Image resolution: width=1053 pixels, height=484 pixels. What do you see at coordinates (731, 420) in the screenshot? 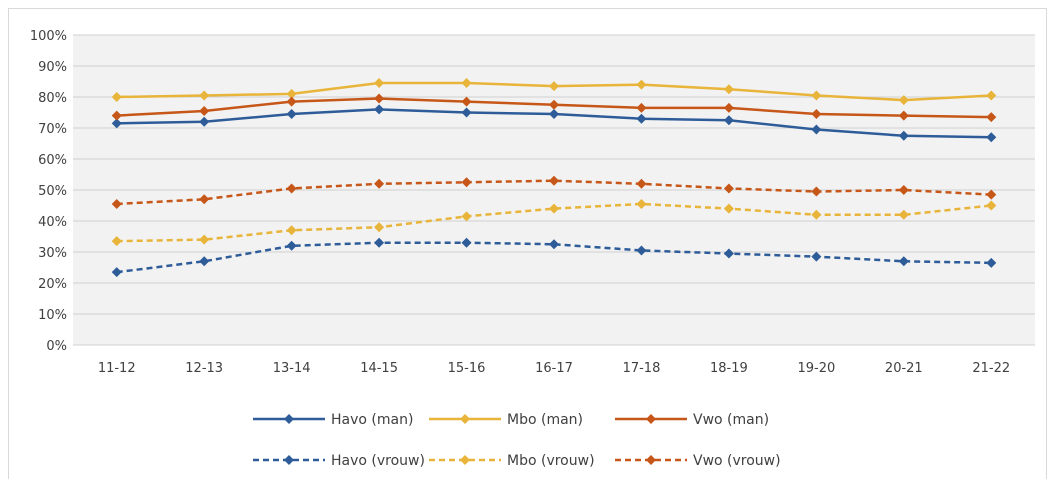
I see `legend-label: Vwo (man)` at bounding box center [731, 420].